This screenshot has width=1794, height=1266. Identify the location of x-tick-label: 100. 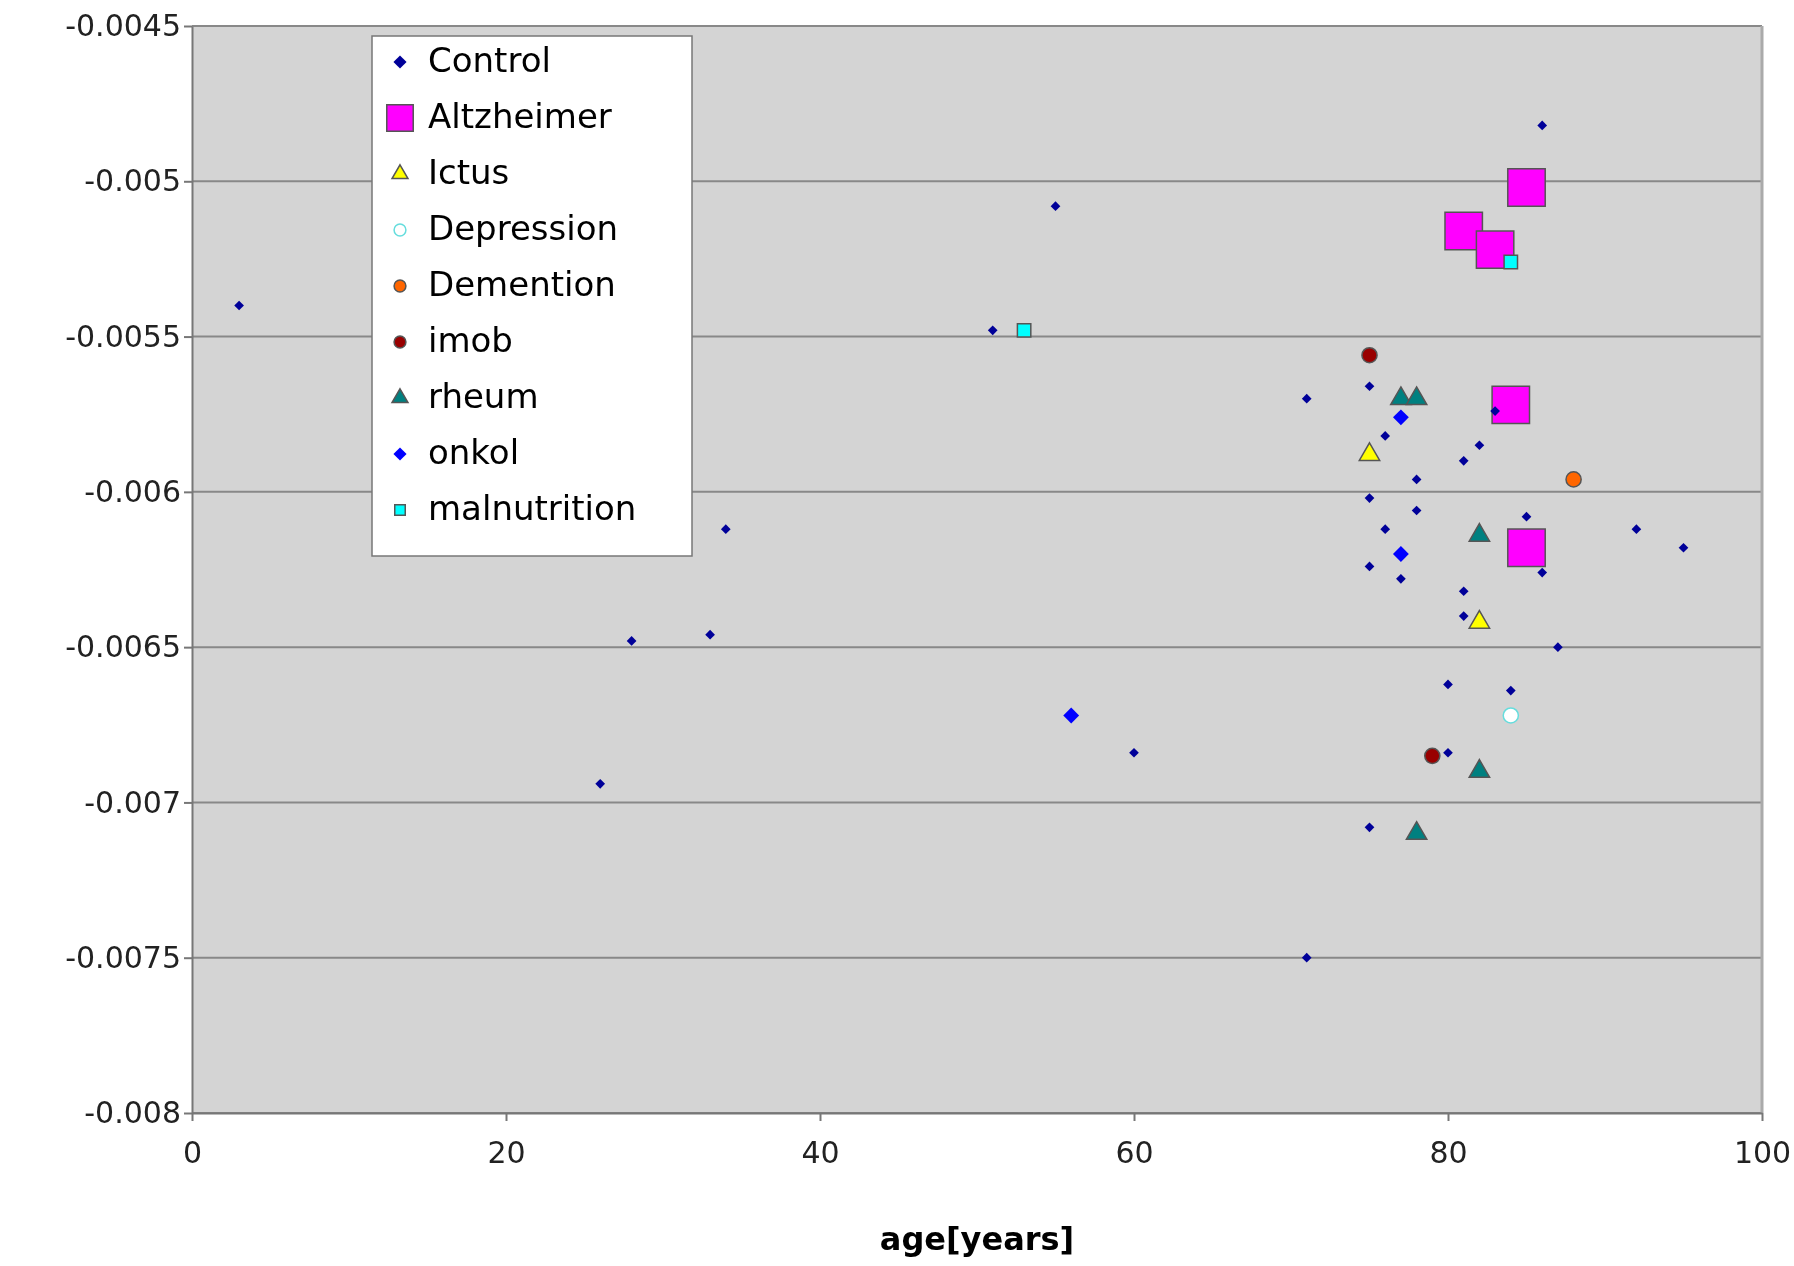
(1762, 1152).